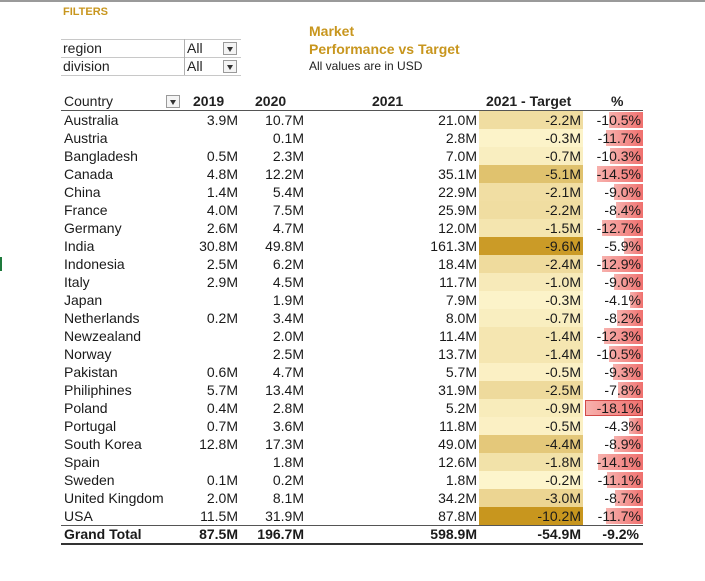 The width and height of the screenshot is (705, 581). Describe the element at coordinates (457, 390) in the screenshot. I see `value-2021-cell: 31.9M` at that location.